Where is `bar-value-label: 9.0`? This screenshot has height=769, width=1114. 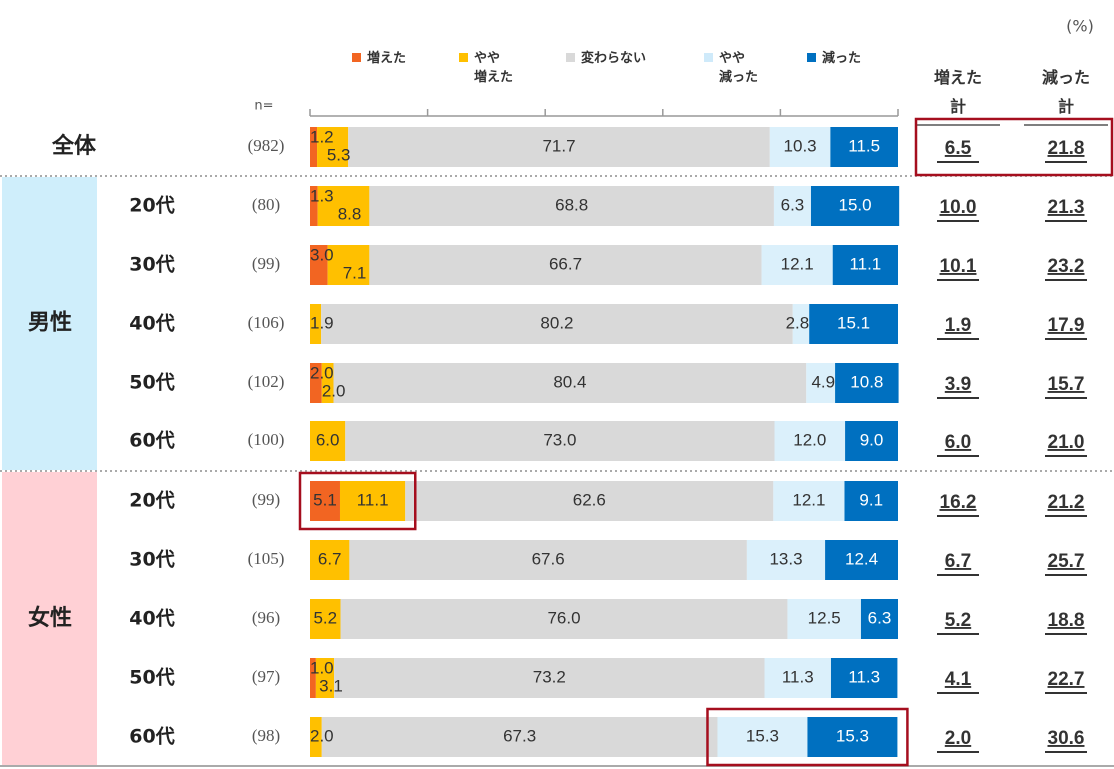 bar-value-label: 9.0 is located at coordinates (872, 439).